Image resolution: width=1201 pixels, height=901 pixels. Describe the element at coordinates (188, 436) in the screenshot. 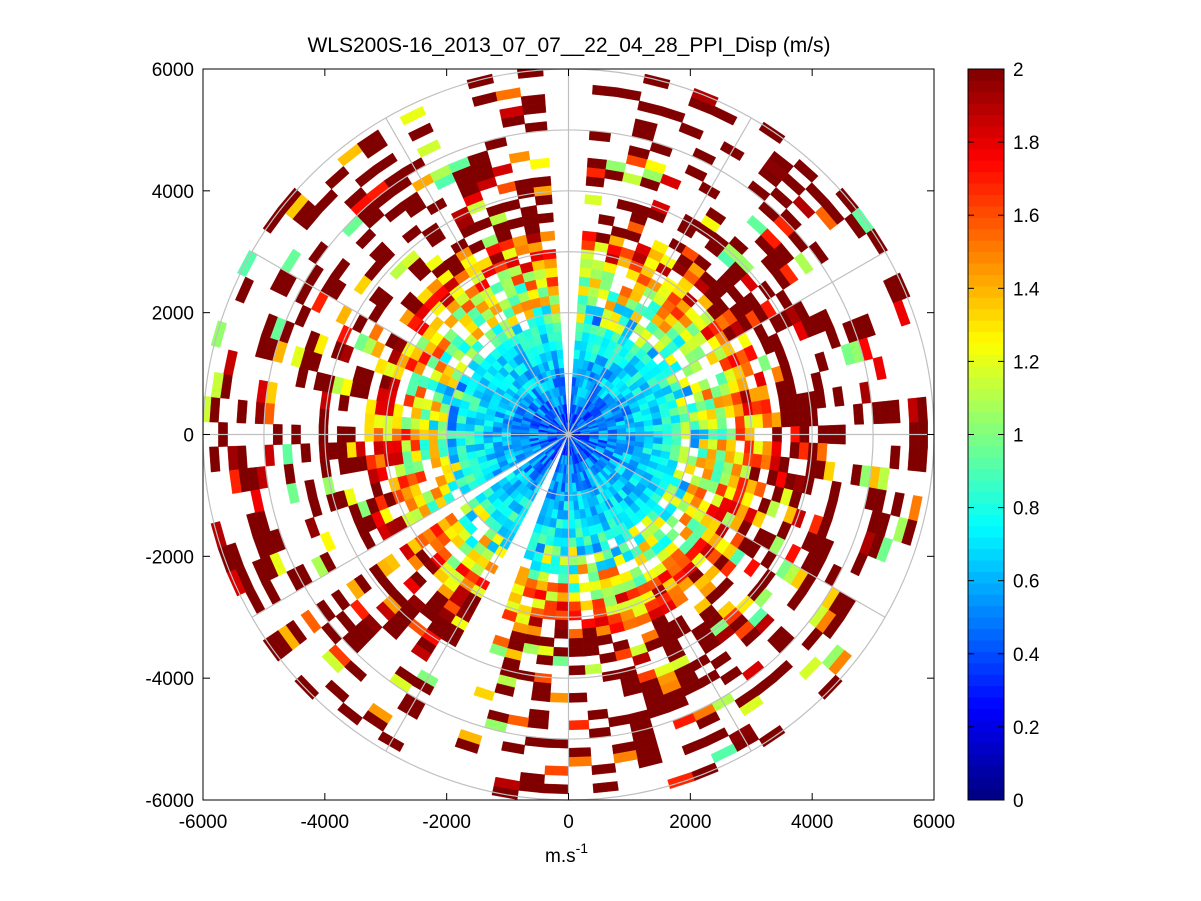

I see `y-tick-label: 0` at that location.